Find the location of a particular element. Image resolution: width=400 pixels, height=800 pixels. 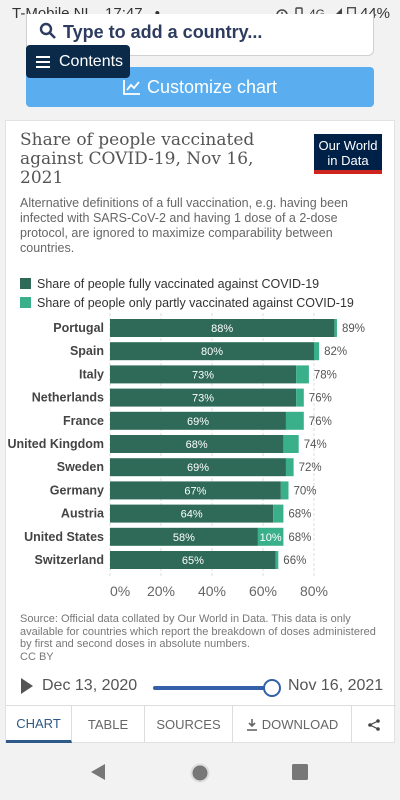

chart-tabs: CHART TABLE SOURCES DOWNLOAD is located at coordinates (201, 724).